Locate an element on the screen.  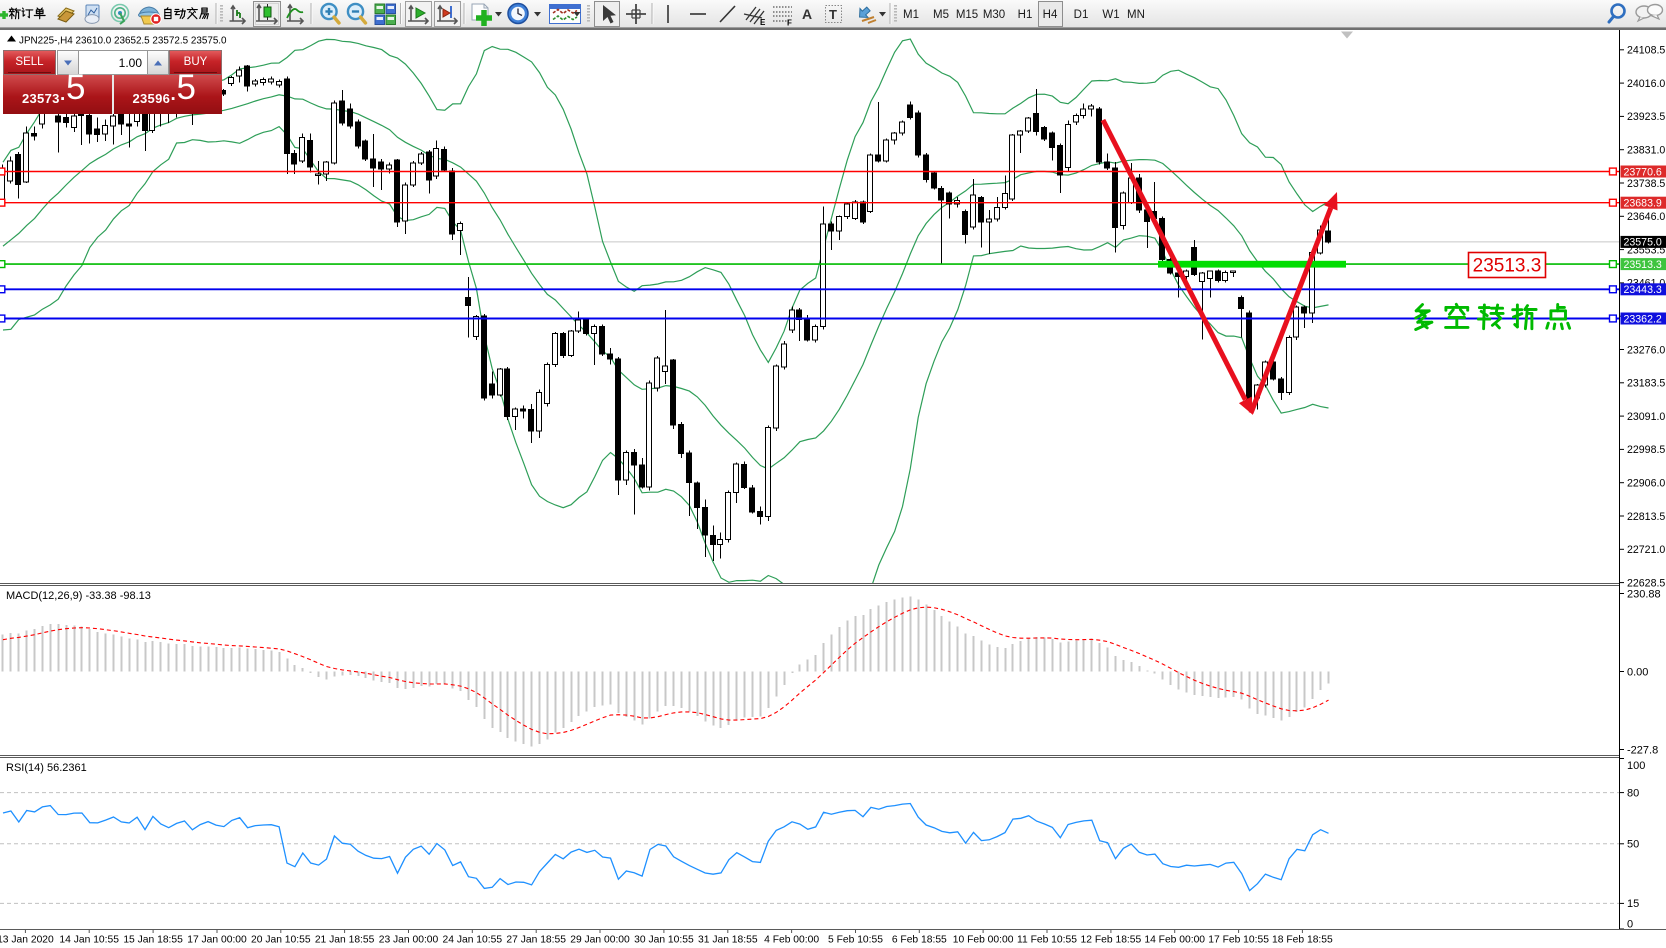
svg-text: 24 Jan 10:55 is located at coordinates (473, 940).